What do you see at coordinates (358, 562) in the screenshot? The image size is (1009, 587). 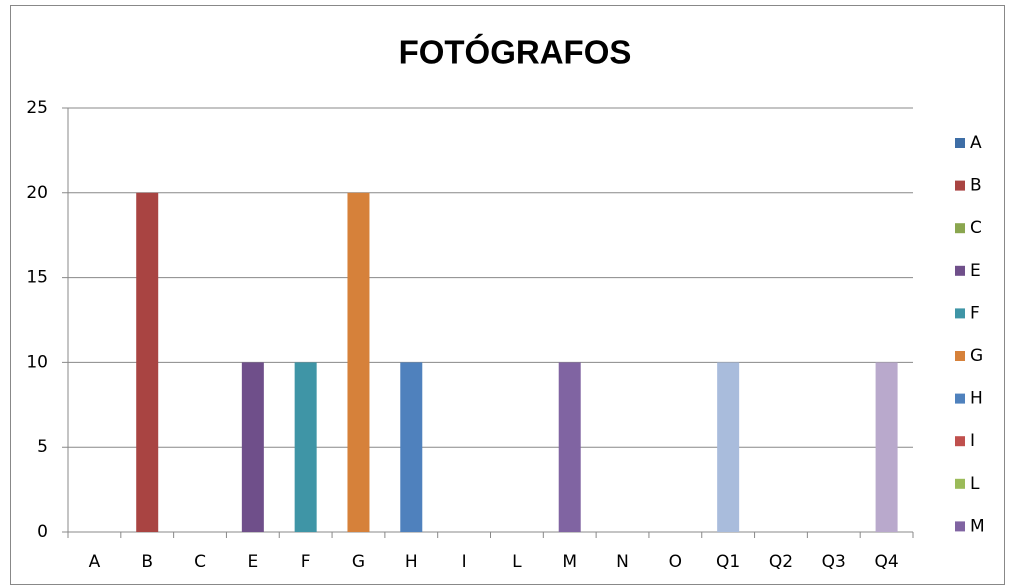 I see `x-tick-label: G` at bounding box center [358, 562].